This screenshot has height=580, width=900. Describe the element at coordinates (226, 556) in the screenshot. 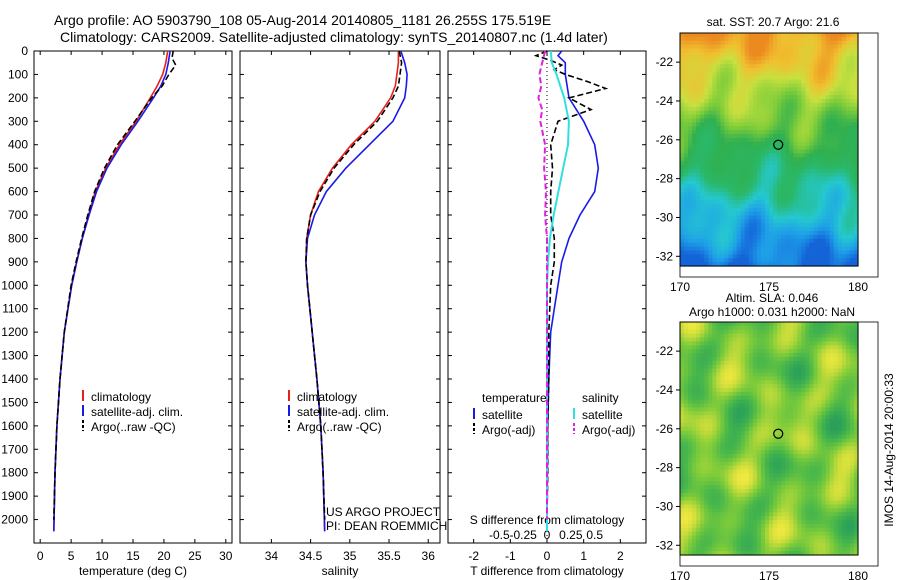

I see `temperature-tick-label: 30` at that location.